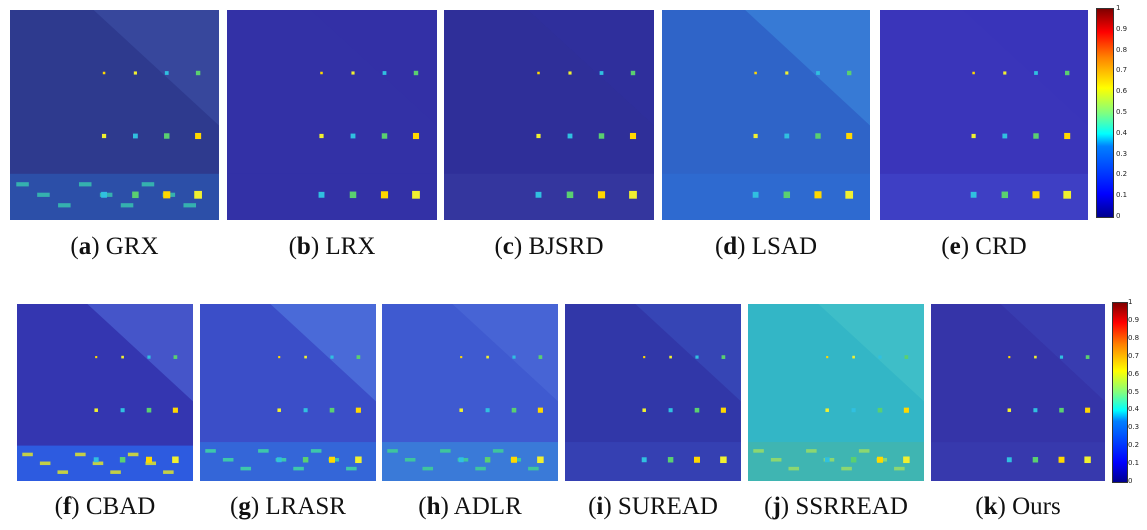 This screenshot has height=530, width=1147. I want to click on caption-letter: k, so click(990, 506).